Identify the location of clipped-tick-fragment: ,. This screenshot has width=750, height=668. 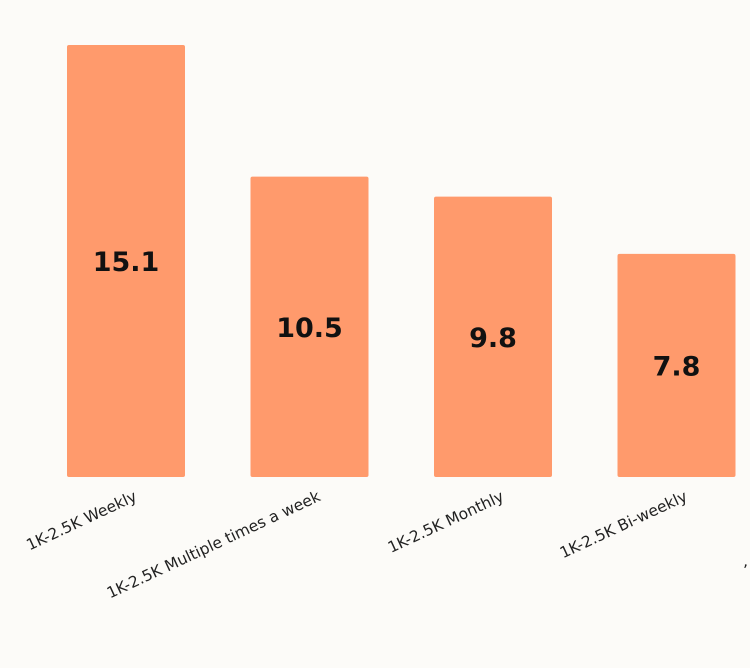
(745, 561).